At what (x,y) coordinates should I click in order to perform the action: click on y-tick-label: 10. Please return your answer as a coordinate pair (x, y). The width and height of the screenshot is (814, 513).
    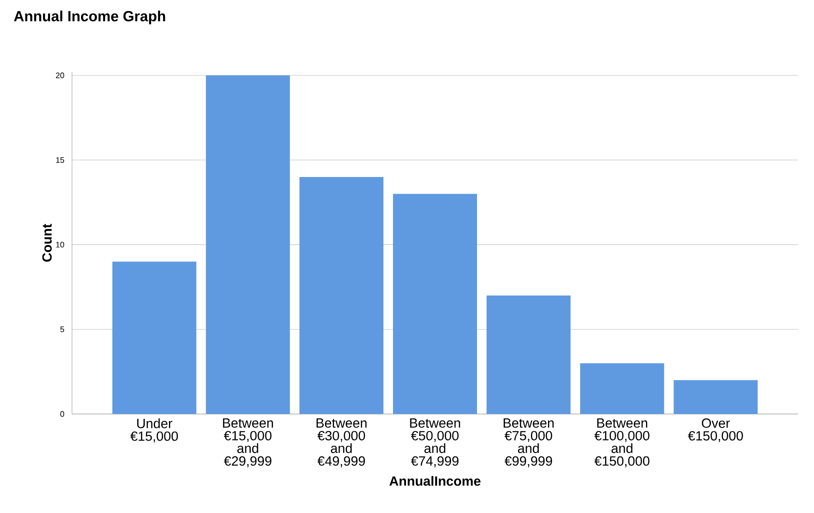
    Looking at the image, I should click on (60, 245).